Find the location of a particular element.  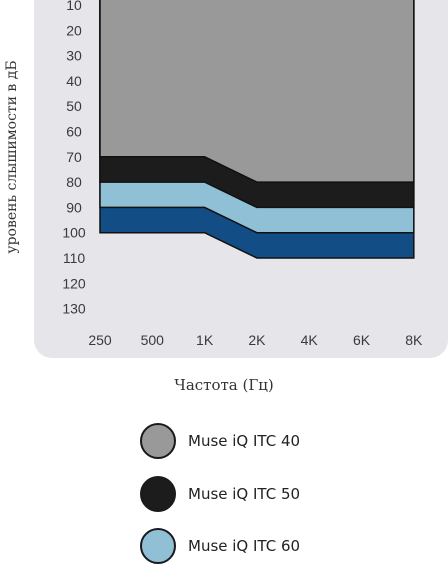

y-axis-label: уровень слышимости в дБ is located at coordinates (12, 157).